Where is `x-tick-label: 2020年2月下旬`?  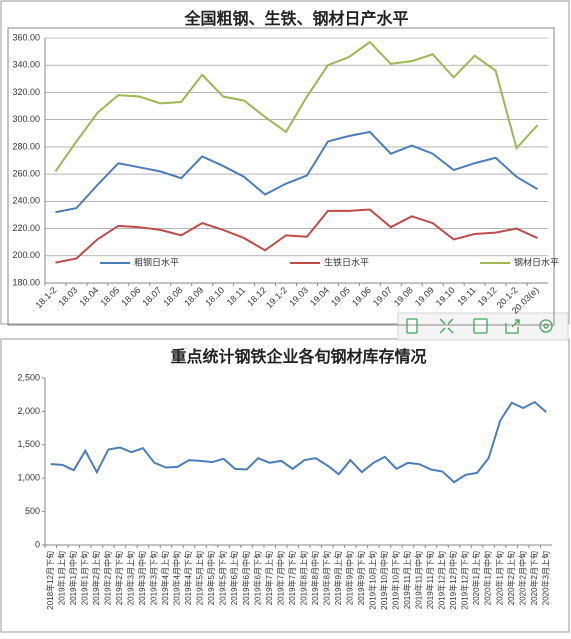
x-tick-label: 2020年2月下旬 is located at coordinates (534, 578).